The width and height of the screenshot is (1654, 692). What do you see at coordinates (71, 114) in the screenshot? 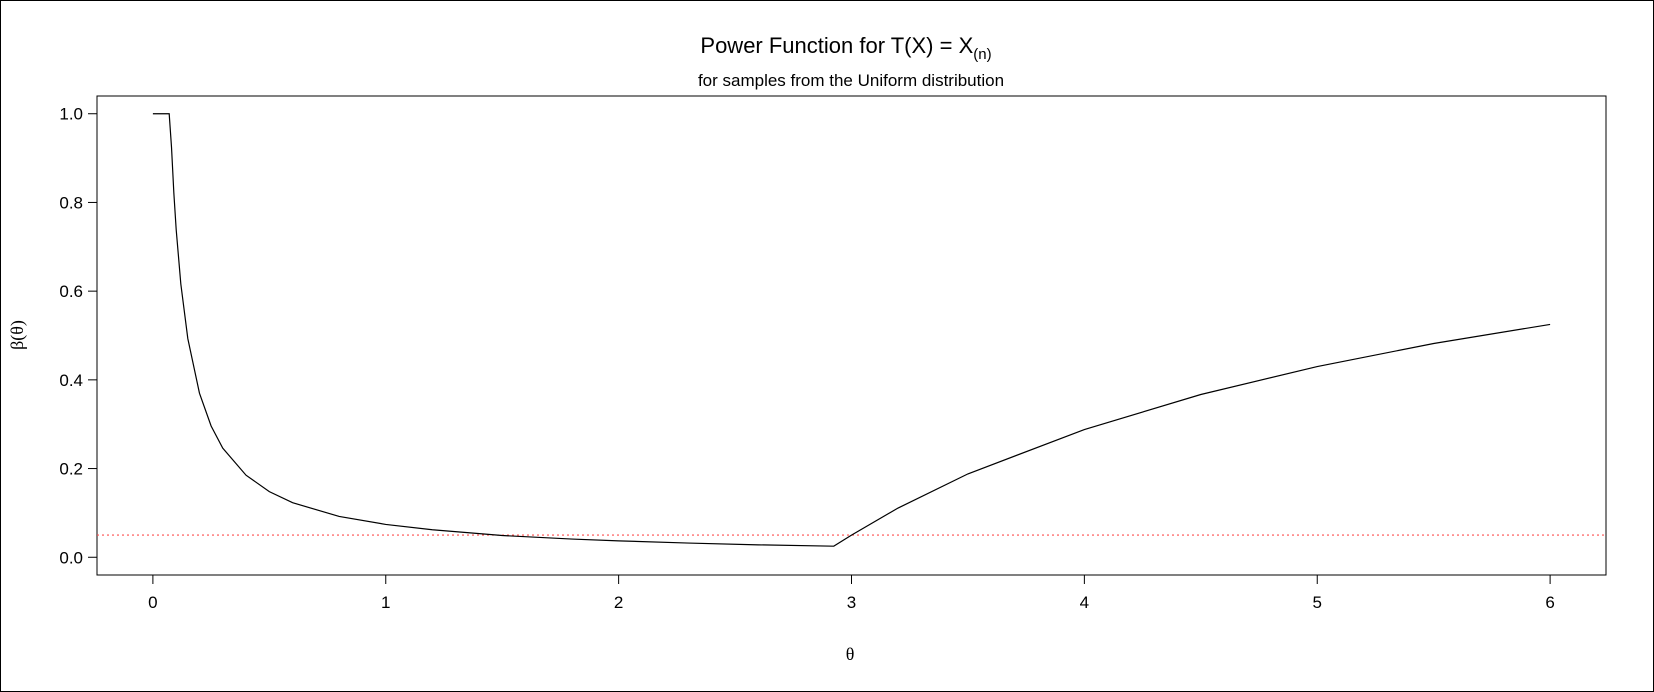
I see `y-tick-label: 1.0` at bounding box center [71, 114].